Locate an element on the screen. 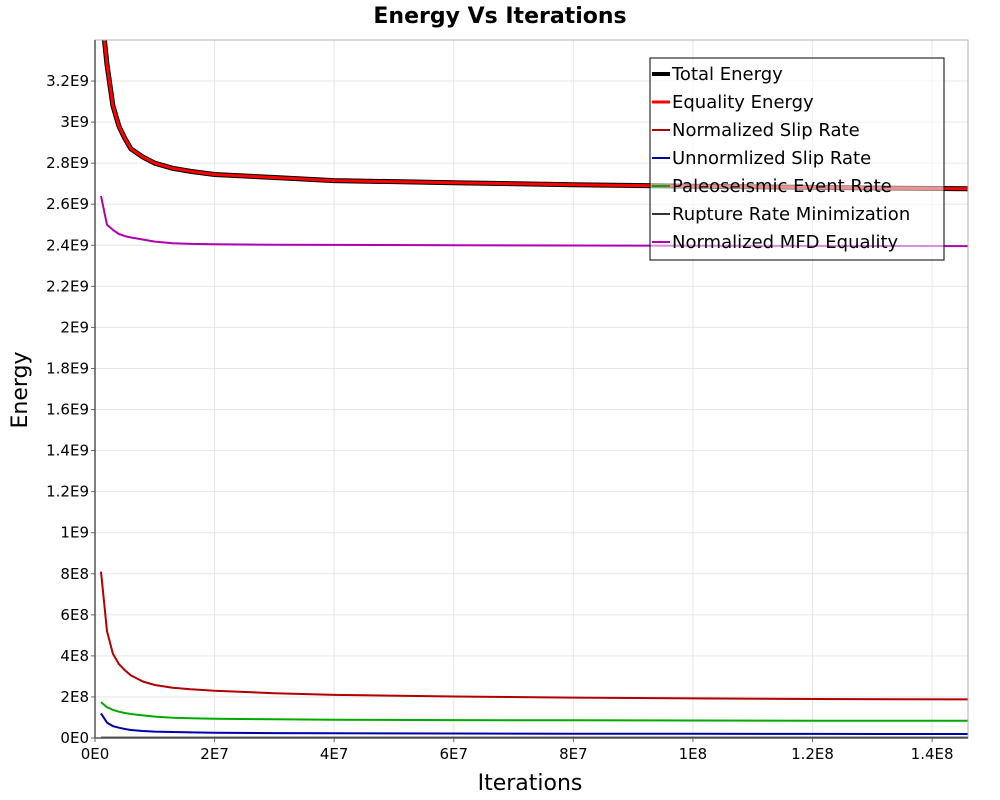  y-tick-label: 1E9 is located at coordinates (74, 533).